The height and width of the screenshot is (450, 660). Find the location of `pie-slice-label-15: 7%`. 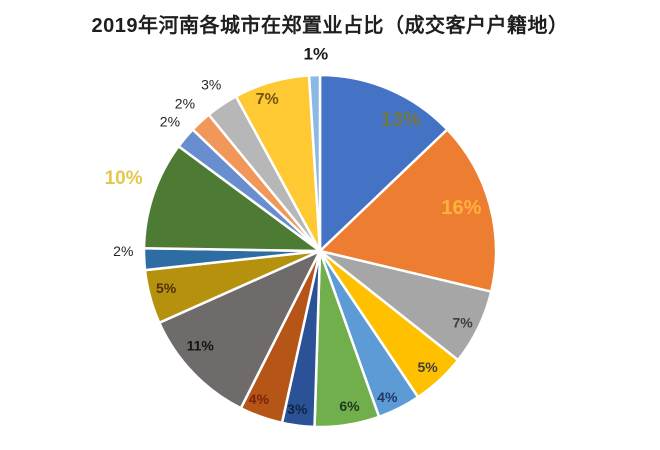

pie-slice-label-15: 7% is located at coordinates (267, 99).